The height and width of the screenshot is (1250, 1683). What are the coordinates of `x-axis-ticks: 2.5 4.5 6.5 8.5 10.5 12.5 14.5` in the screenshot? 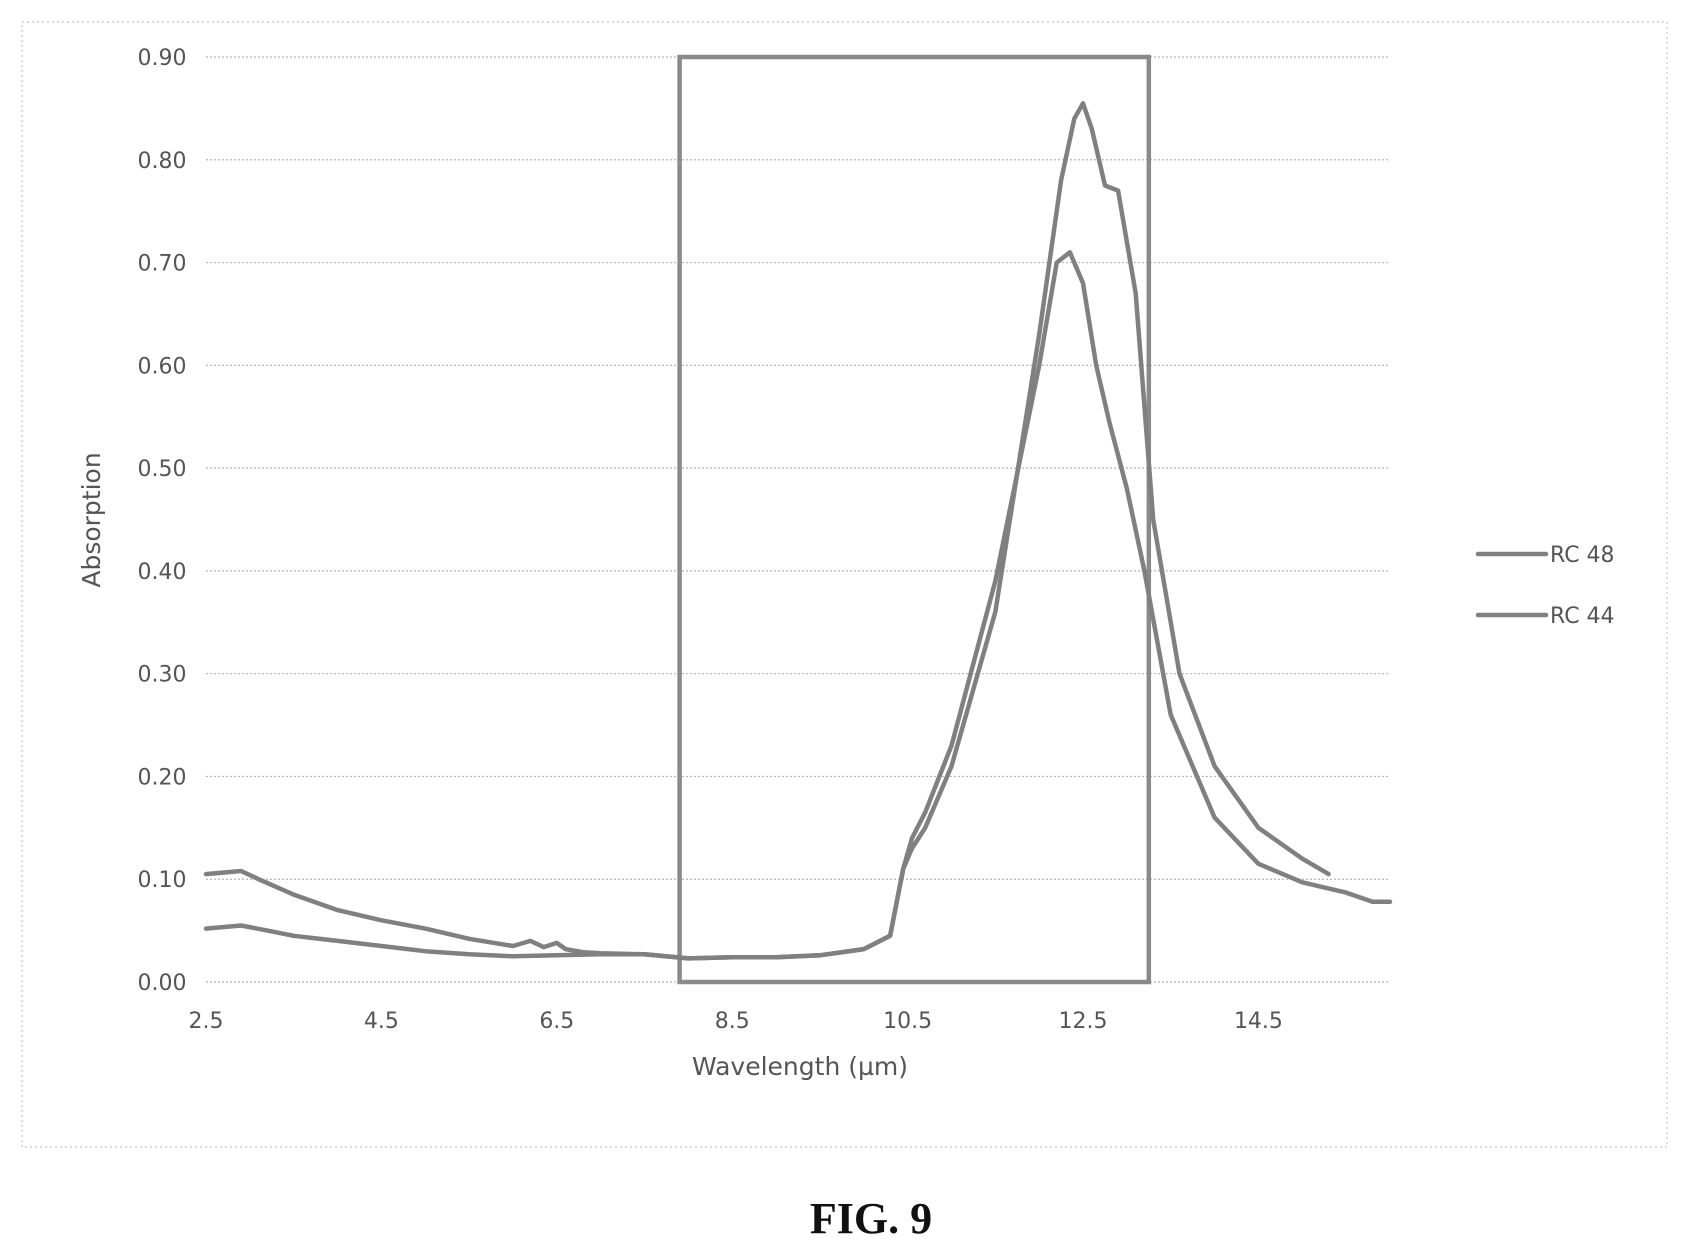 It's located at (736, 1021).